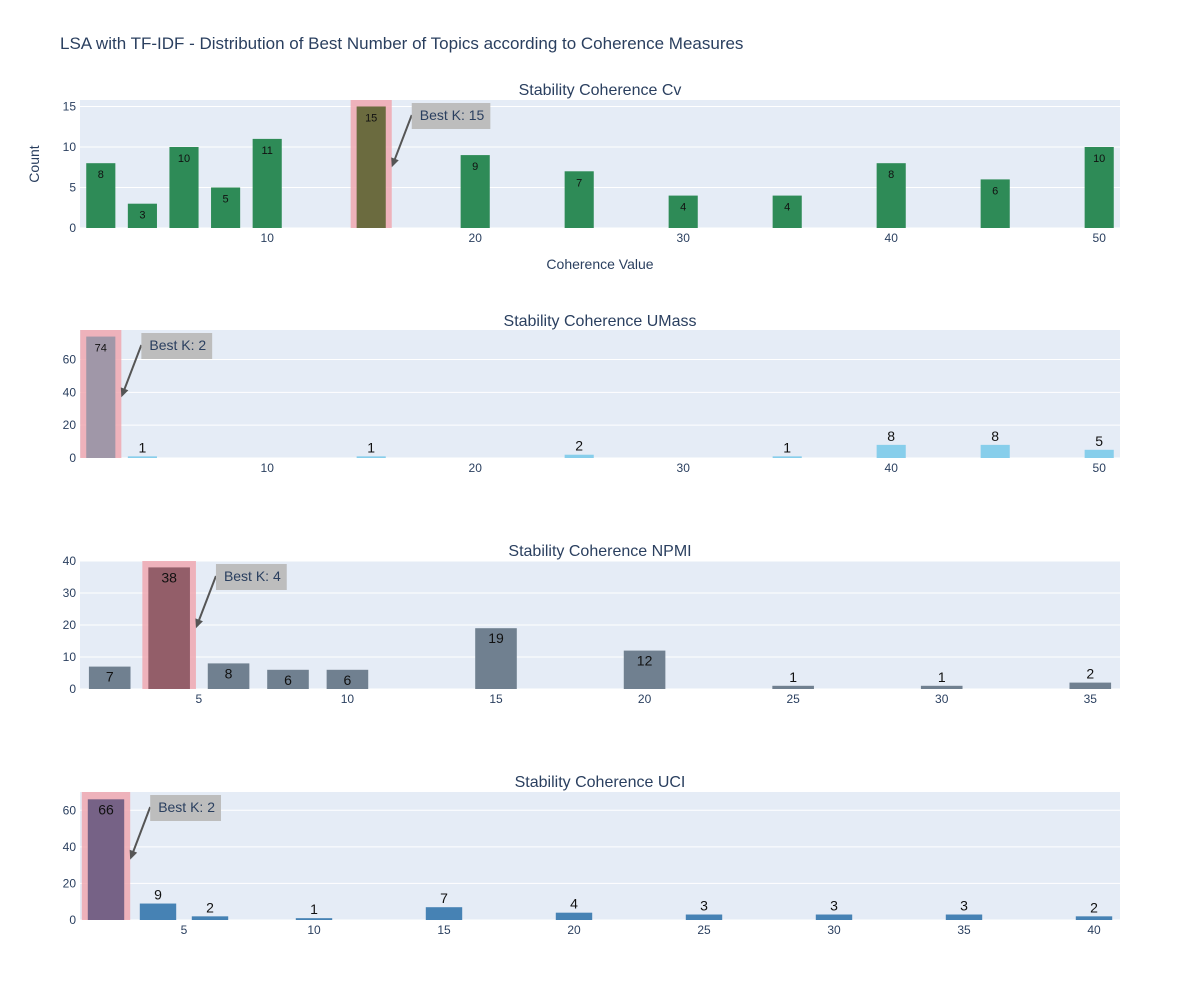  Describe the element at coordinates (169, 577) in the screenshot. I see `bar-value-label: 38` at that location.